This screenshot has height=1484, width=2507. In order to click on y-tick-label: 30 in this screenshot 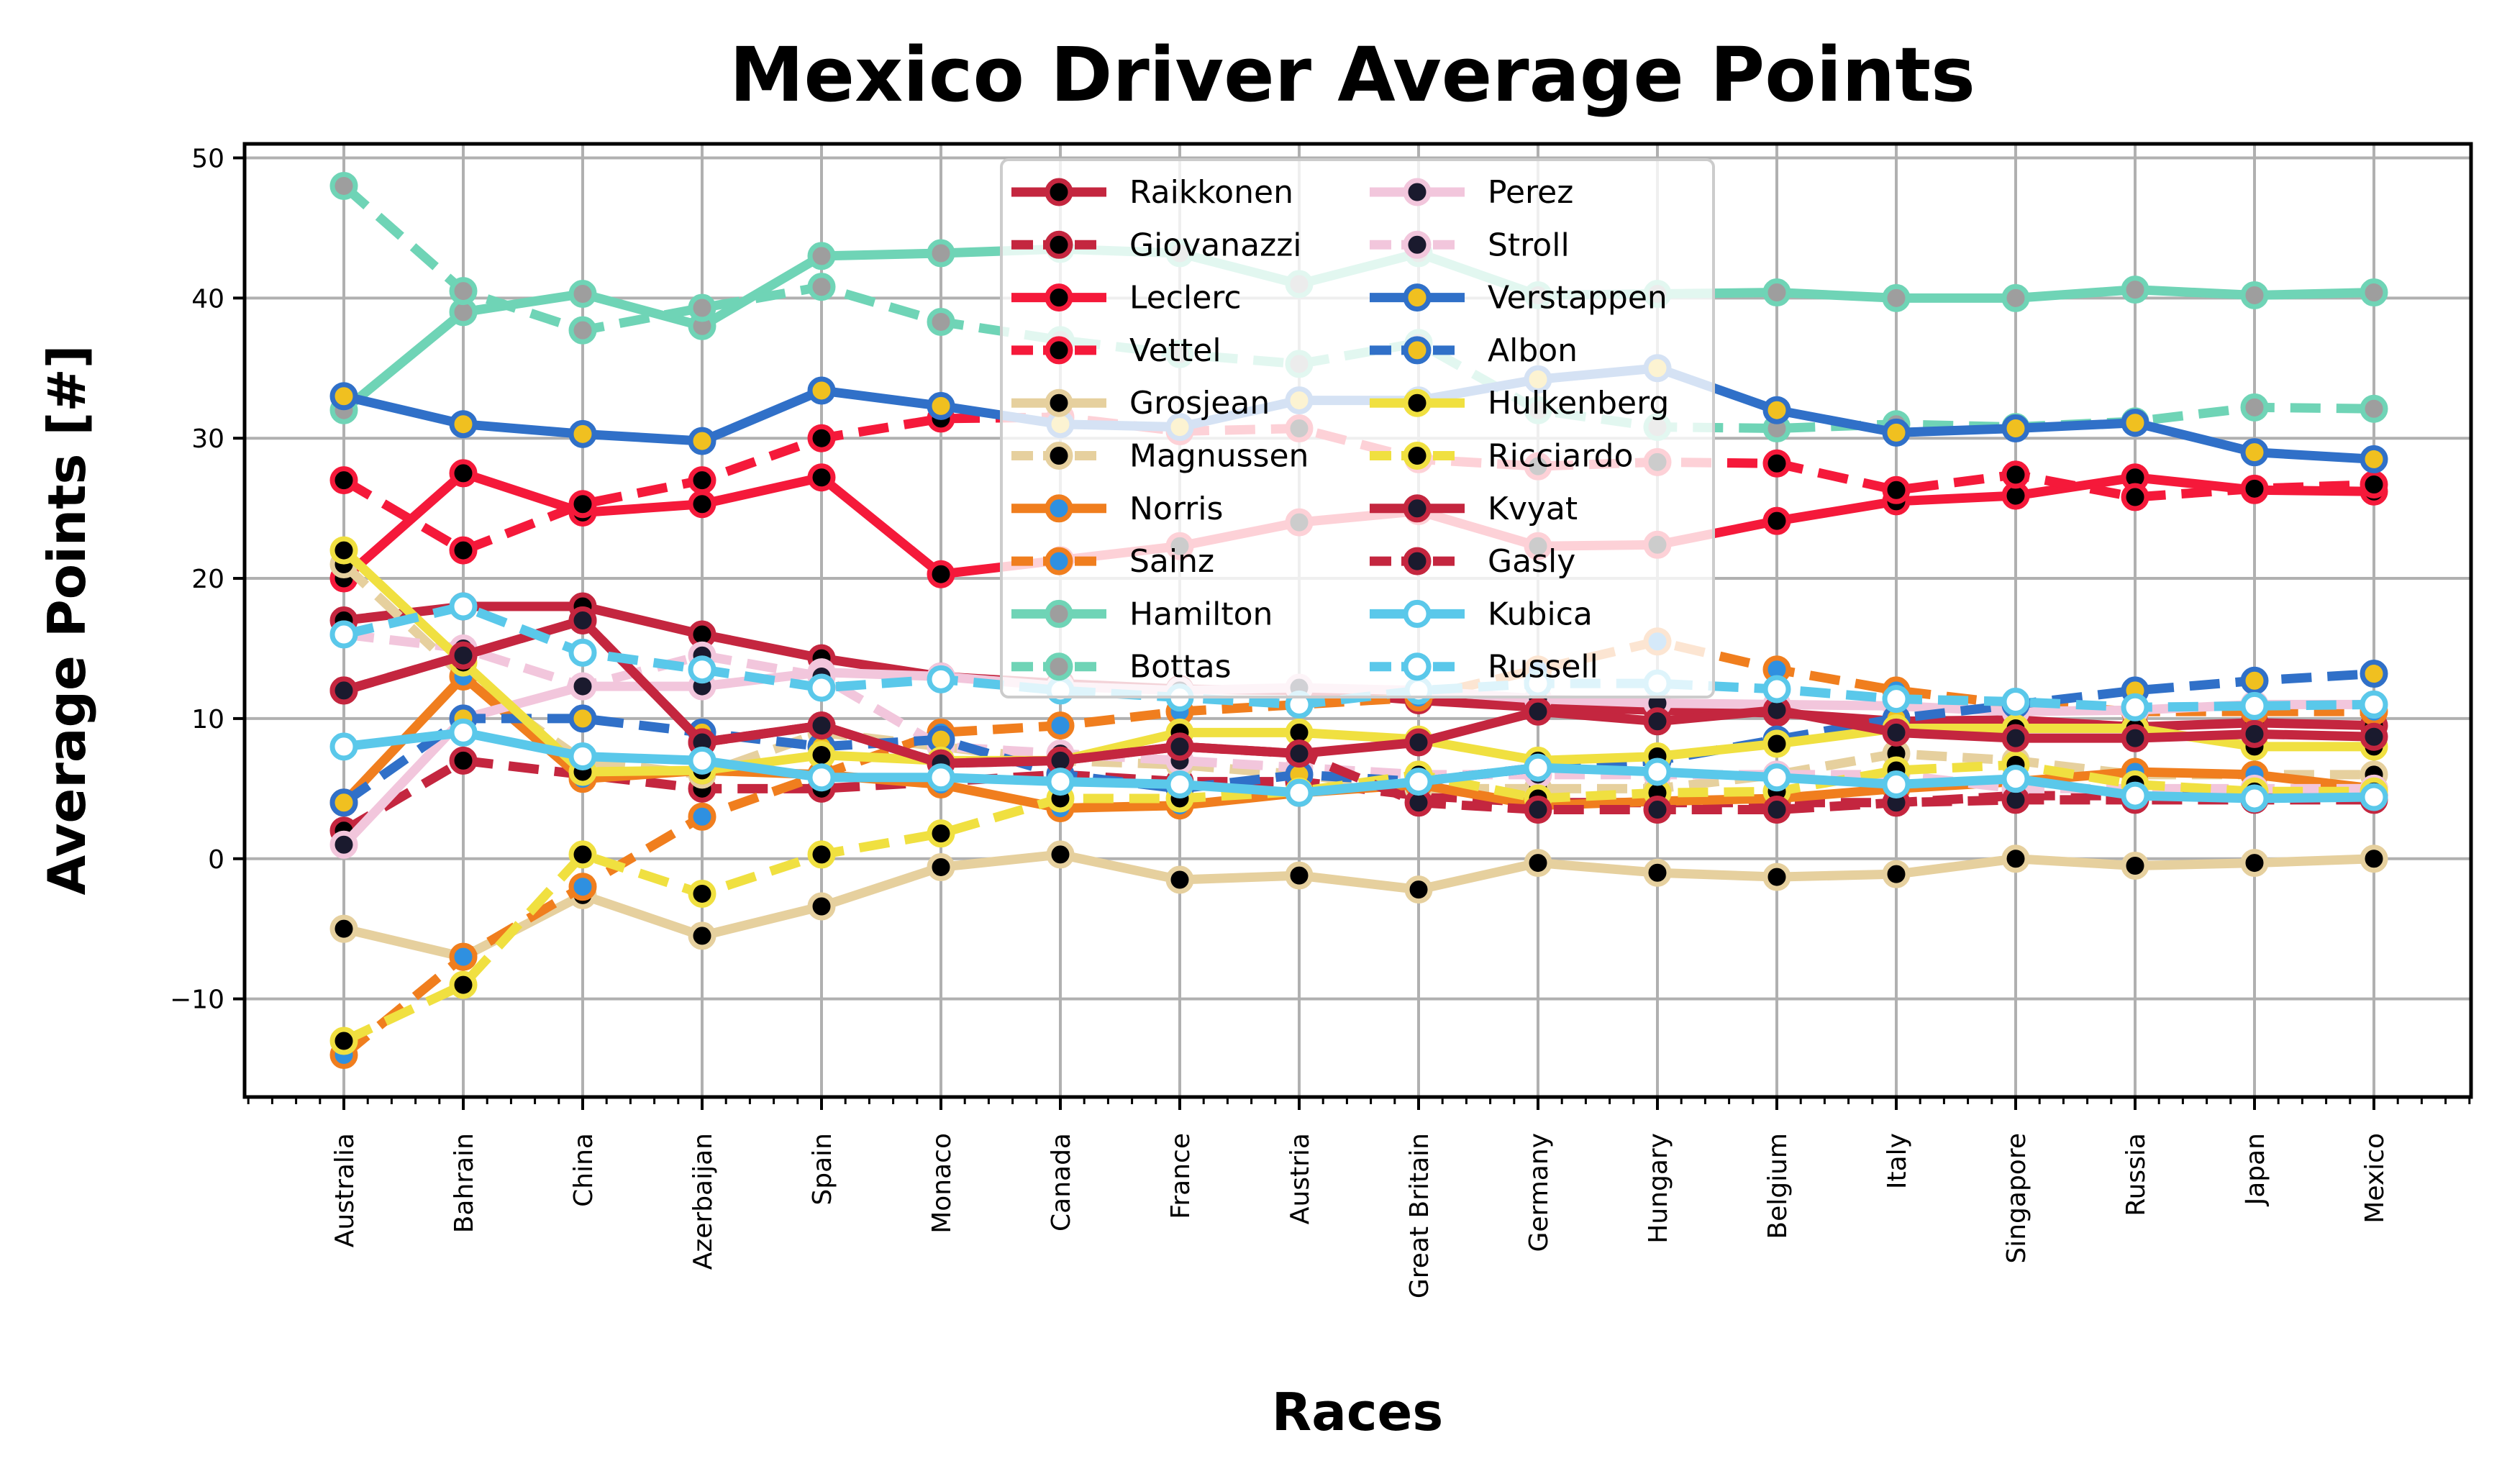, I will do `click(207, 439)`.